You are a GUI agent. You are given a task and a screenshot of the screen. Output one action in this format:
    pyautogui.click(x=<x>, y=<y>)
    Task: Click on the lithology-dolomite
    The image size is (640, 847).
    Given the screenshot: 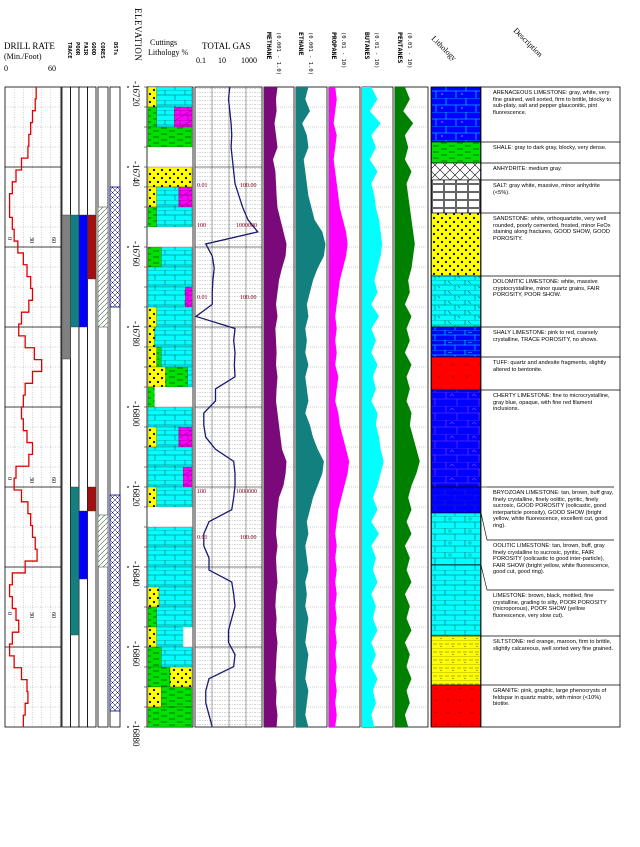 What is the action you would take?
    pyautogui.click(x=456, y=301)
    